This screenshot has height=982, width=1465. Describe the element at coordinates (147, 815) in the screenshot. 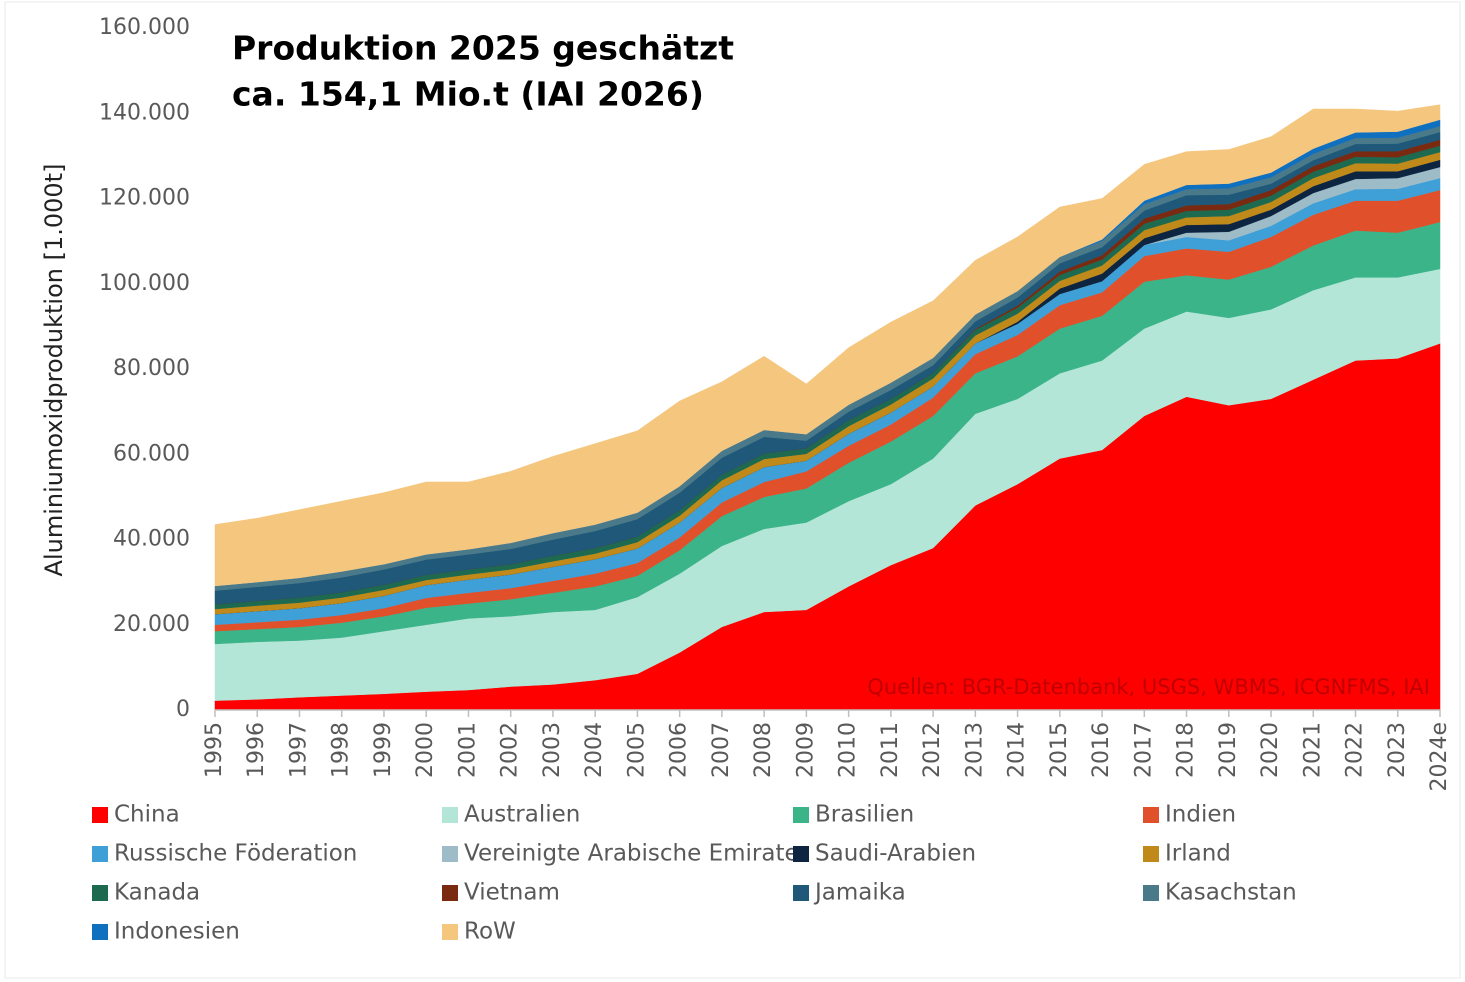

I see `legend-label: China` at that location.